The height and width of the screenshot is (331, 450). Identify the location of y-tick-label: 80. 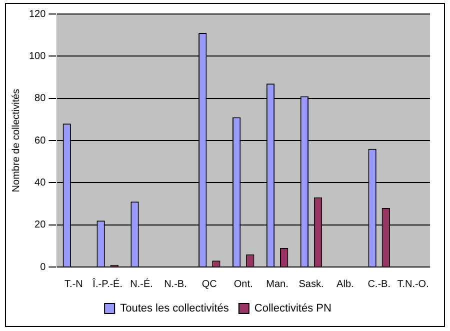
(40, 98).